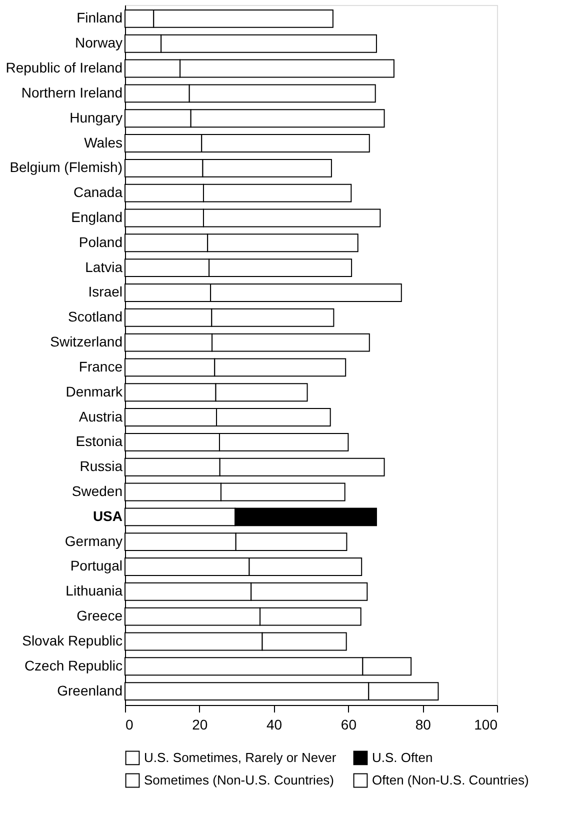 The height and width of the screenshot is (816, 577). What do you see at coordinates (98, 192) in the screenshot?
I see `y-tick-label: Canada` at bounding box center [98, 192].